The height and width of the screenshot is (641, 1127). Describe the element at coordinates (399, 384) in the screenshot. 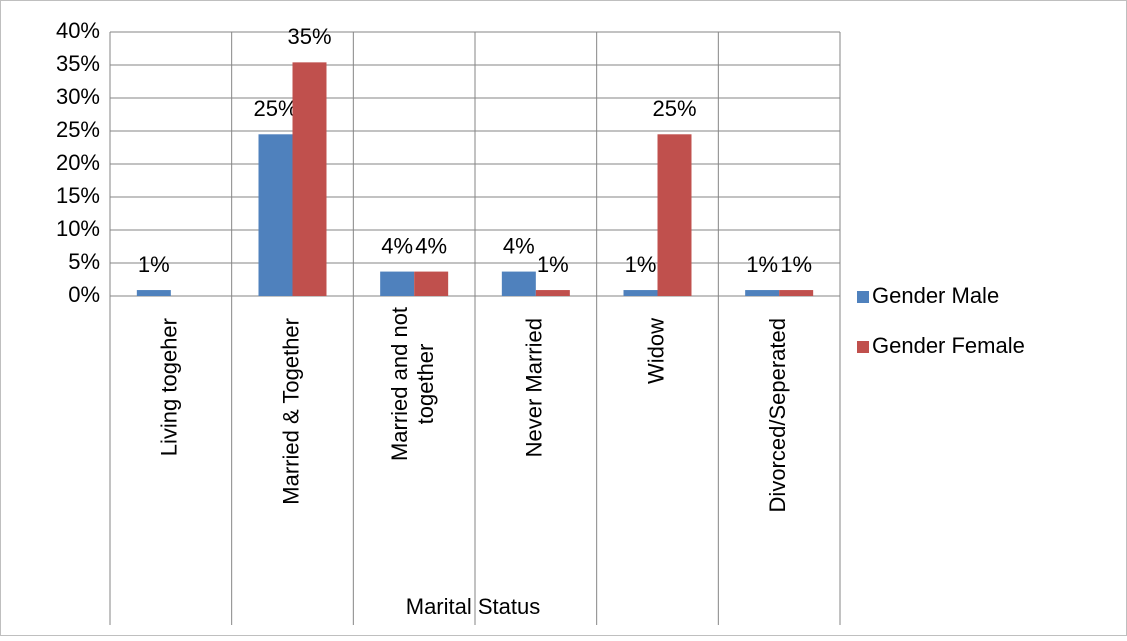

I see `x-tick-label-line: Married and not` at that location.